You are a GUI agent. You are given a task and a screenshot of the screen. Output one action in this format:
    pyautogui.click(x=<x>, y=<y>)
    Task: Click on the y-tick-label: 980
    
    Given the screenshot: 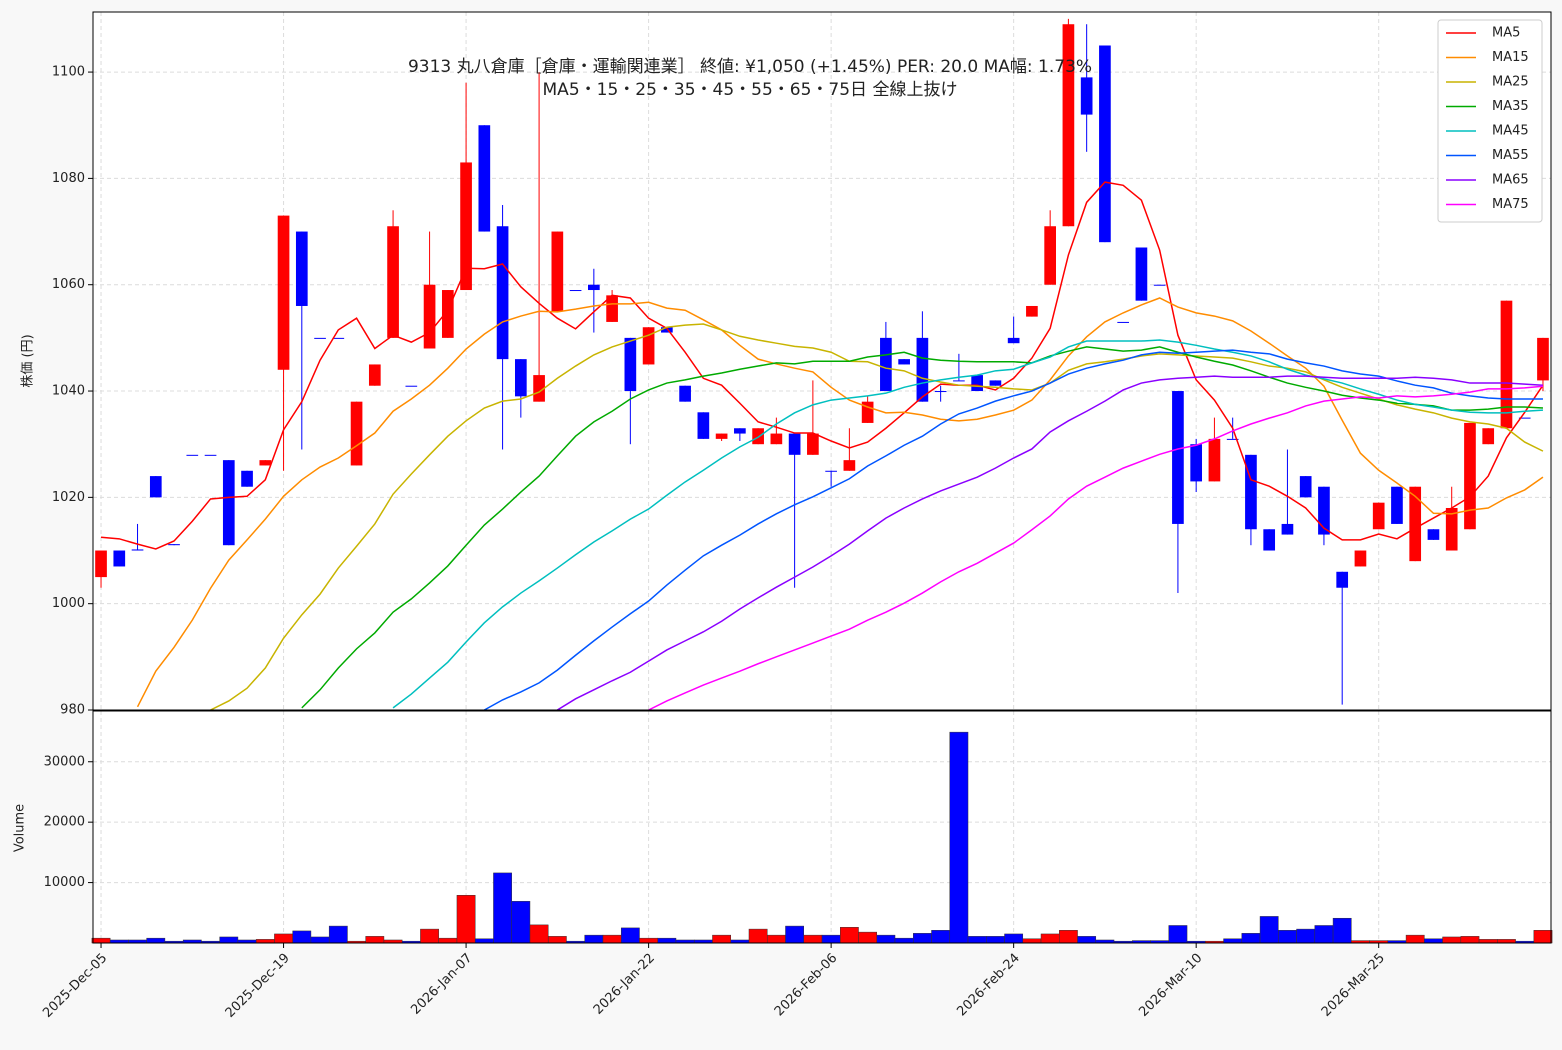 What is the action you would take?
    pyautogui.click(x=72, y=710)
    